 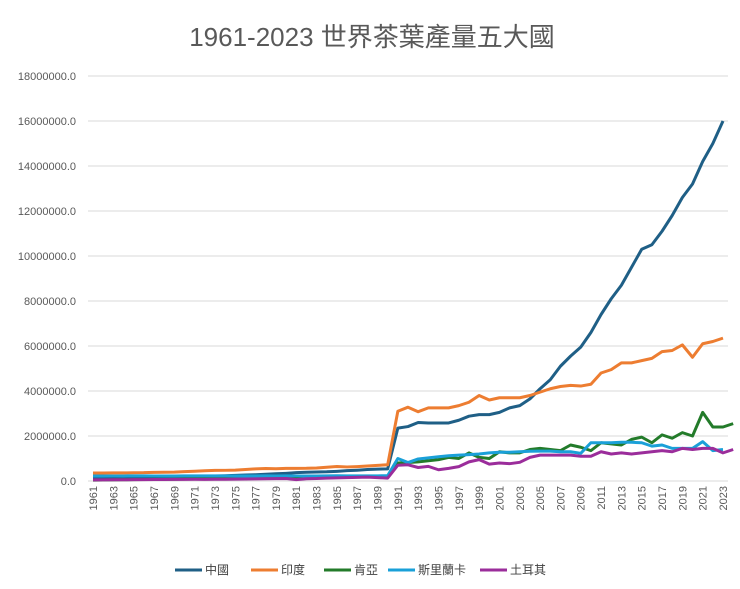 I want to click on x-tick-label: 1987, so click(x=358, y=498).